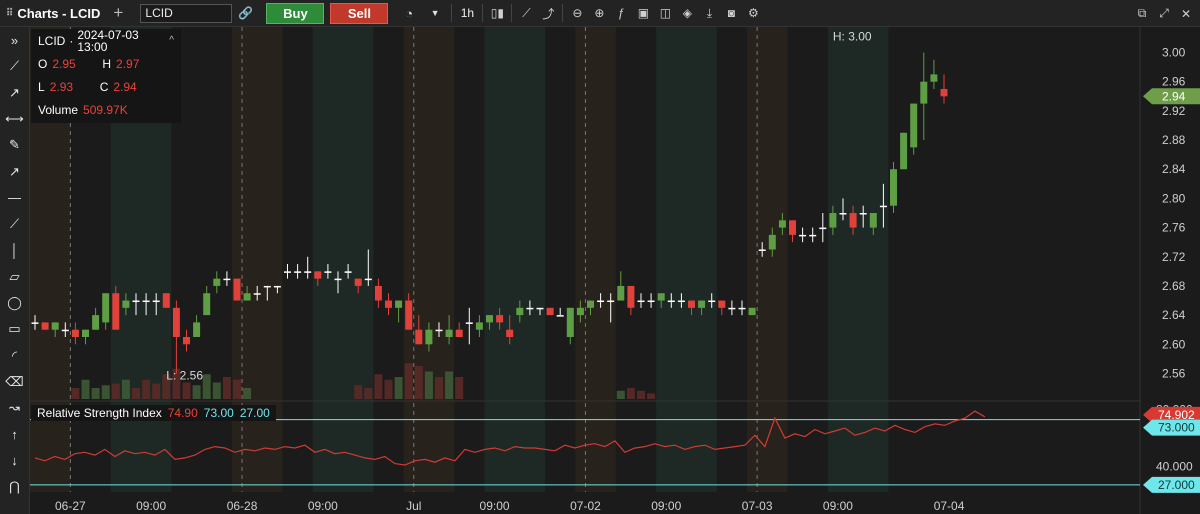 This screenshot has width=1200, height=514. Describe the element at coordinates (14, 381) in the screenshot. I see `eraser-icon: ⌫` at that location.